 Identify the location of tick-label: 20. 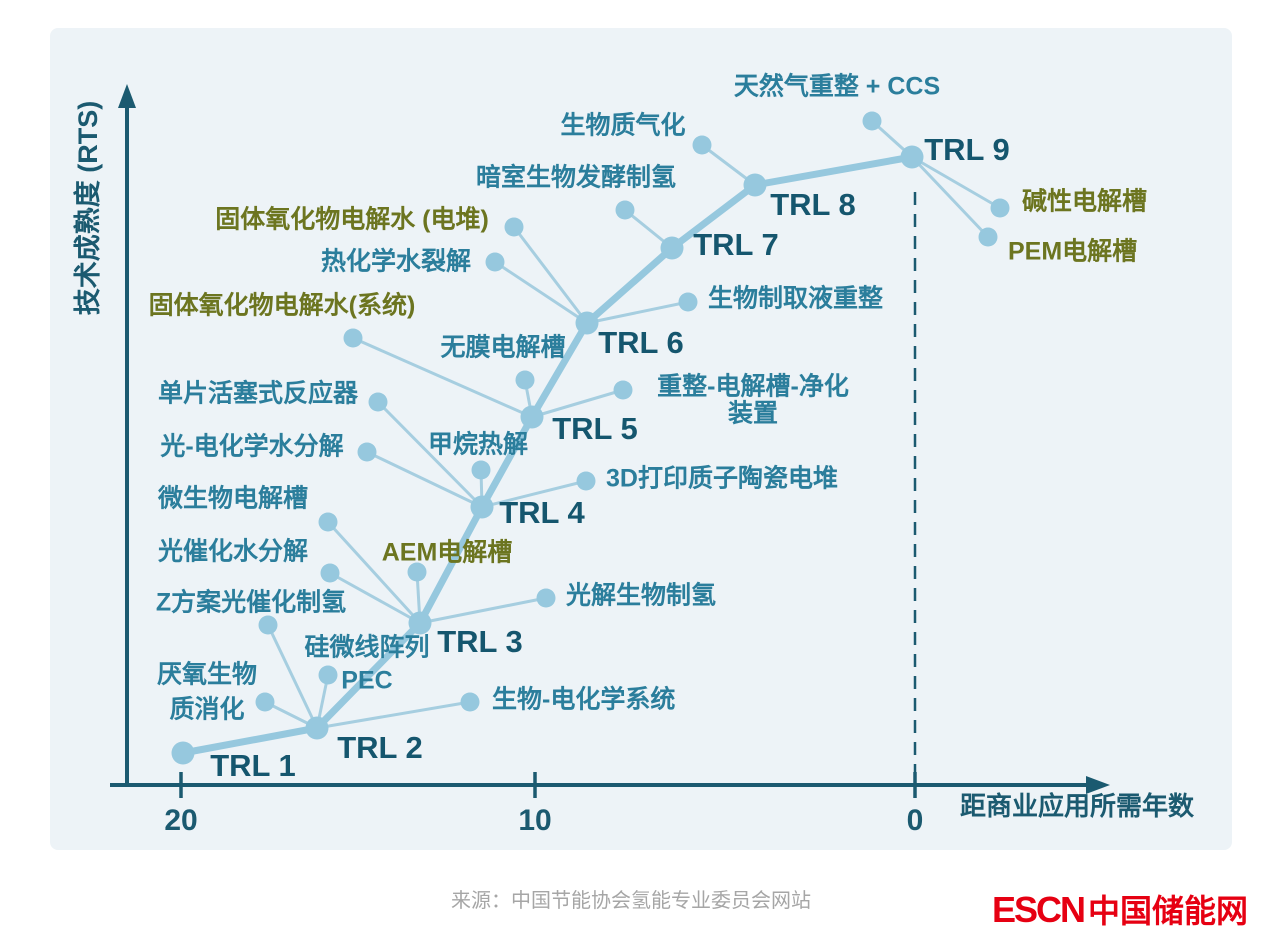
(180, 820).